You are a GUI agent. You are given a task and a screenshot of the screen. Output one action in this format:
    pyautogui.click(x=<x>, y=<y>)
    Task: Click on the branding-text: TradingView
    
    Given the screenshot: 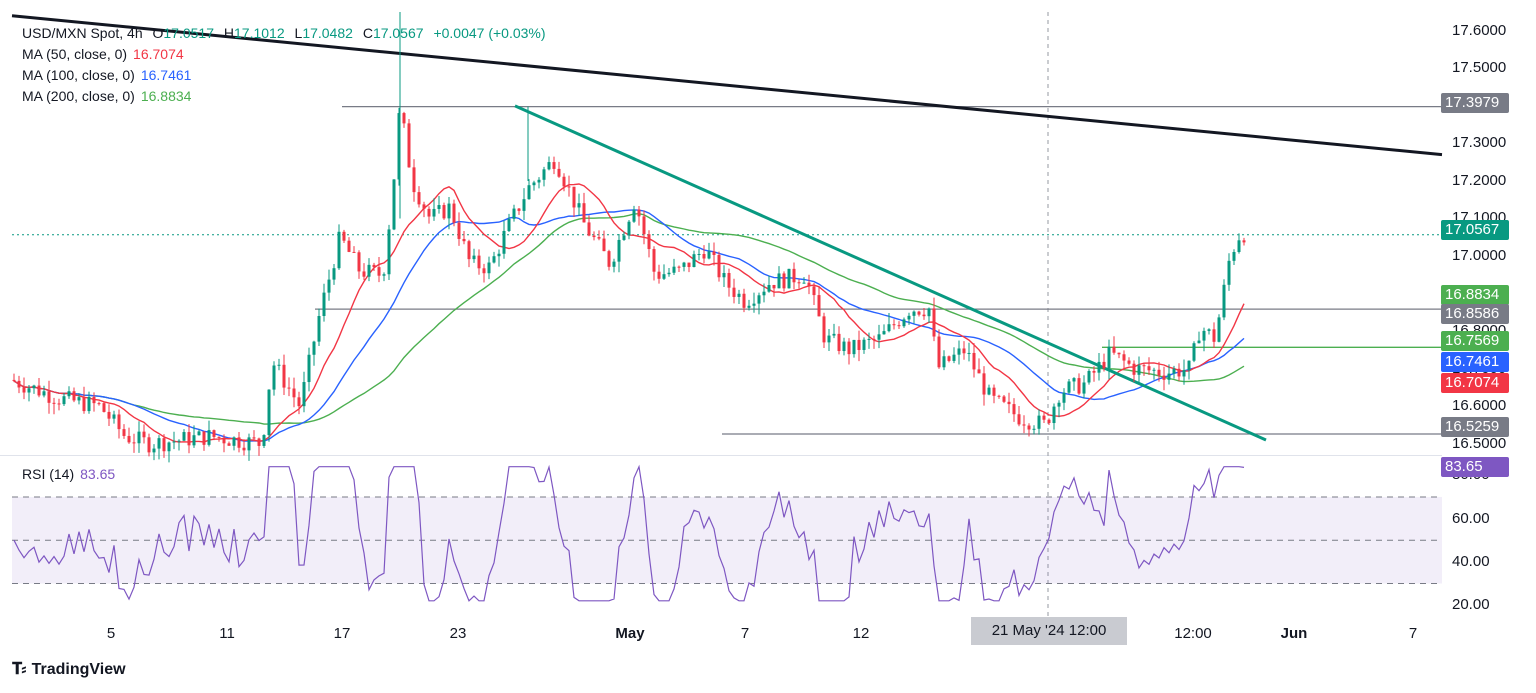 What is the action you would take?
    pyautogui.click(x=78, y=669)
    